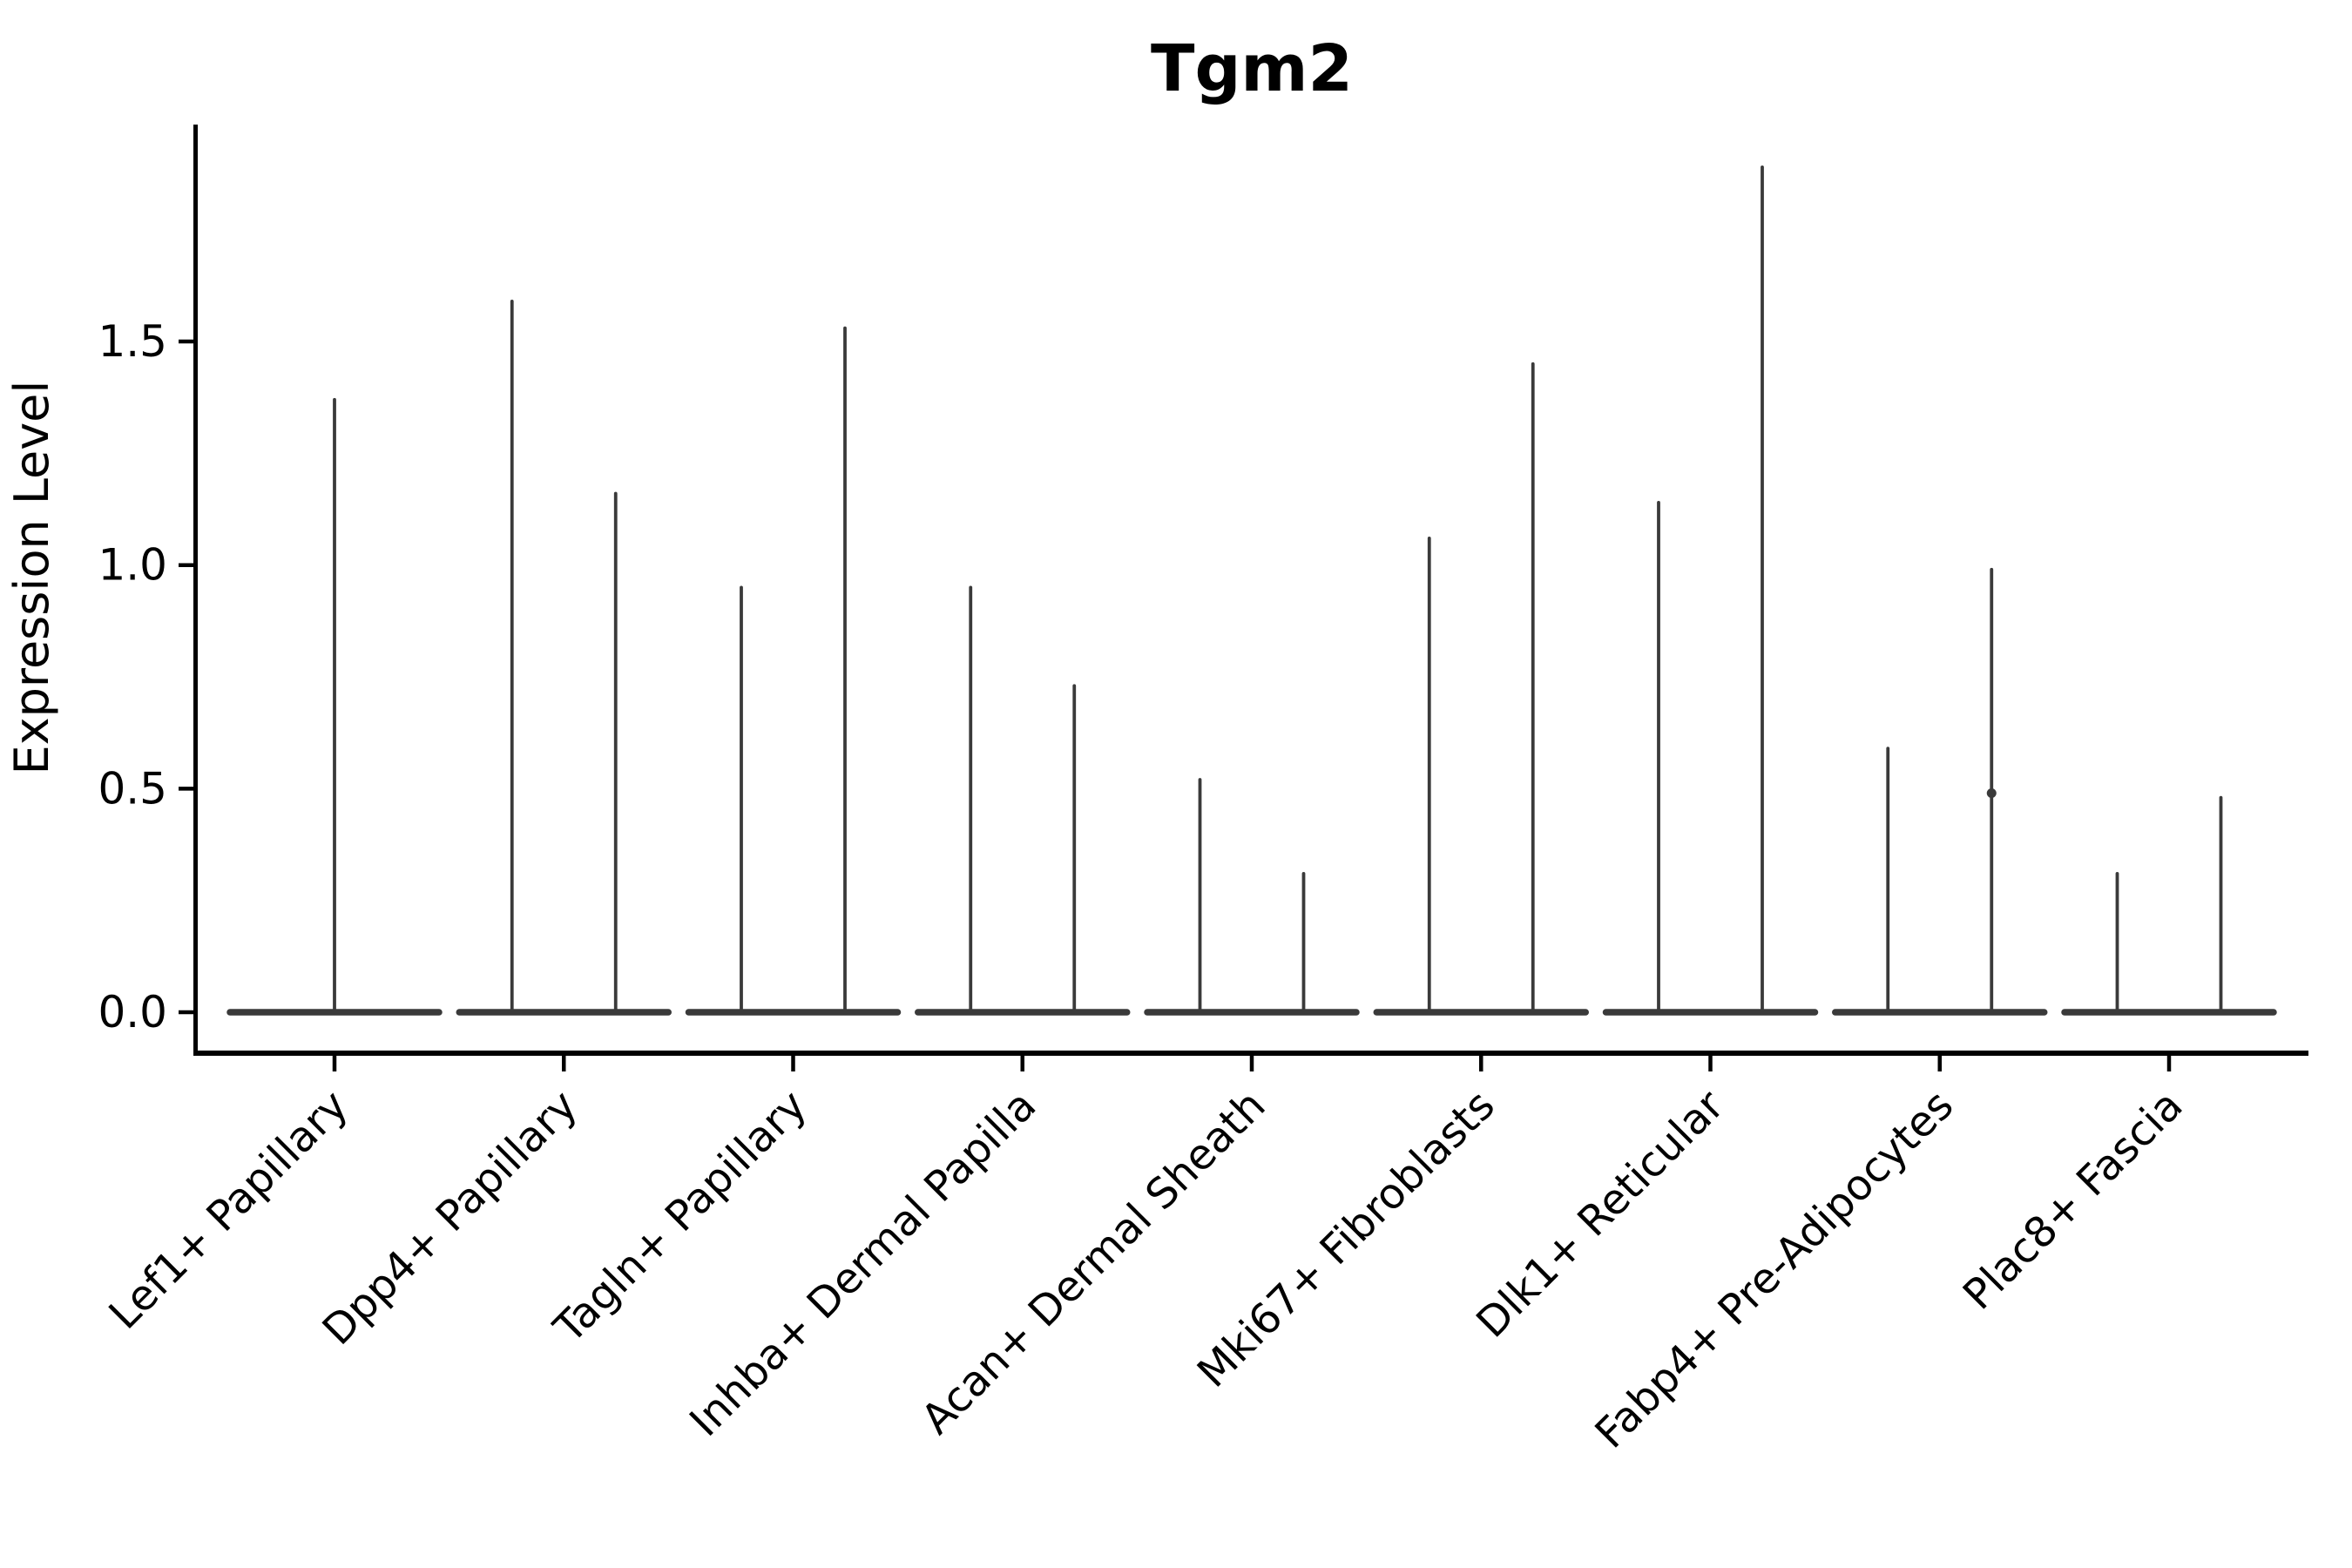 Image resolution: width=2352 pixels, height=1568 pixels. What do you see at coordinates (680, 1217) in the screenshot?
I see `x-category-label: Tagln+ Papillary` at bounding box center [680, 1217].